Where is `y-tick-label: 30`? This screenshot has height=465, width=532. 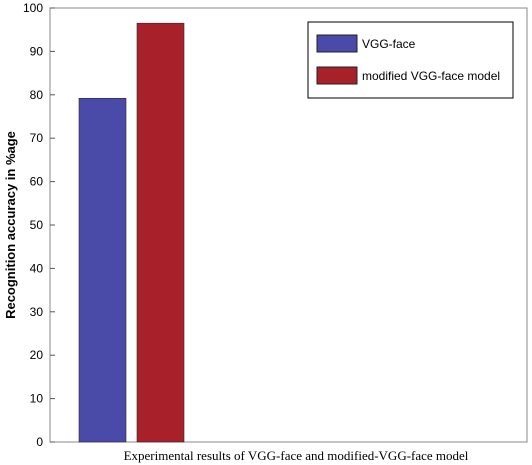
y-tick-label: 30 is located at coordinates (37, 312).